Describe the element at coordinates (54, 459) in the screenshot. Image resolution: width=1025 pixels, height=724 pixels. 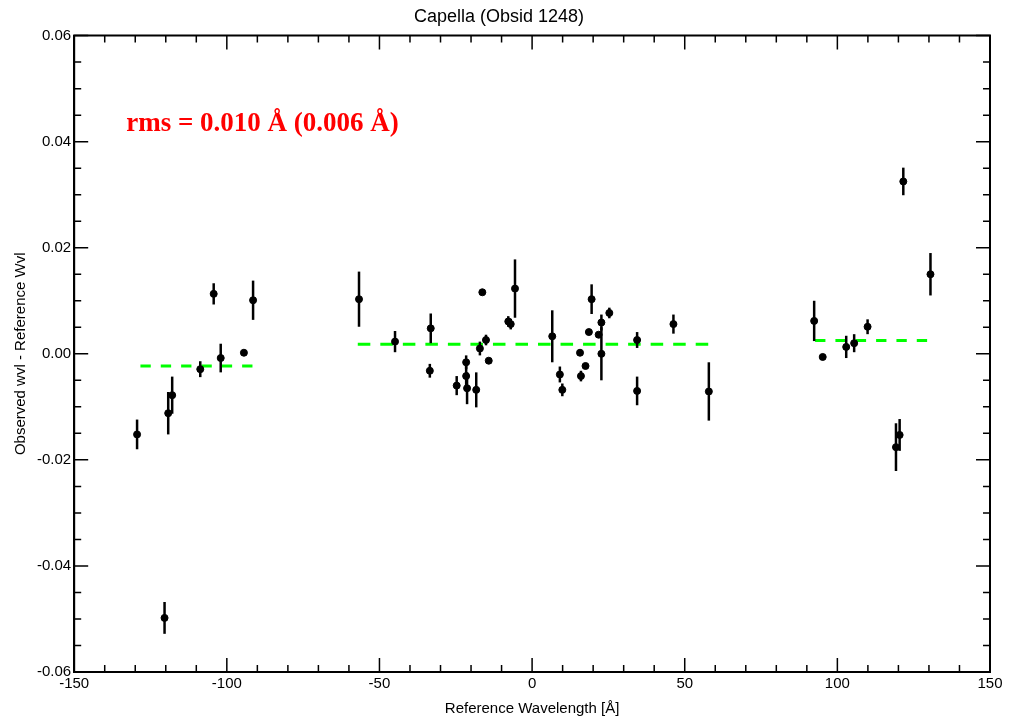
I see `y-tick-label: -0.02` at that location.